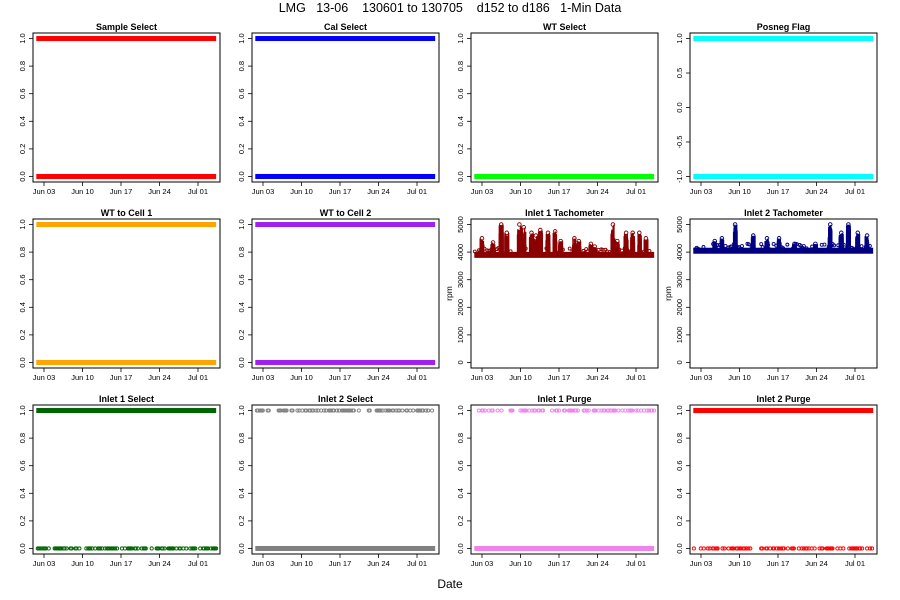 This screenshot has height=600, width=900. I want to click on x-tick-label: Jun 10, so click(301, 563).